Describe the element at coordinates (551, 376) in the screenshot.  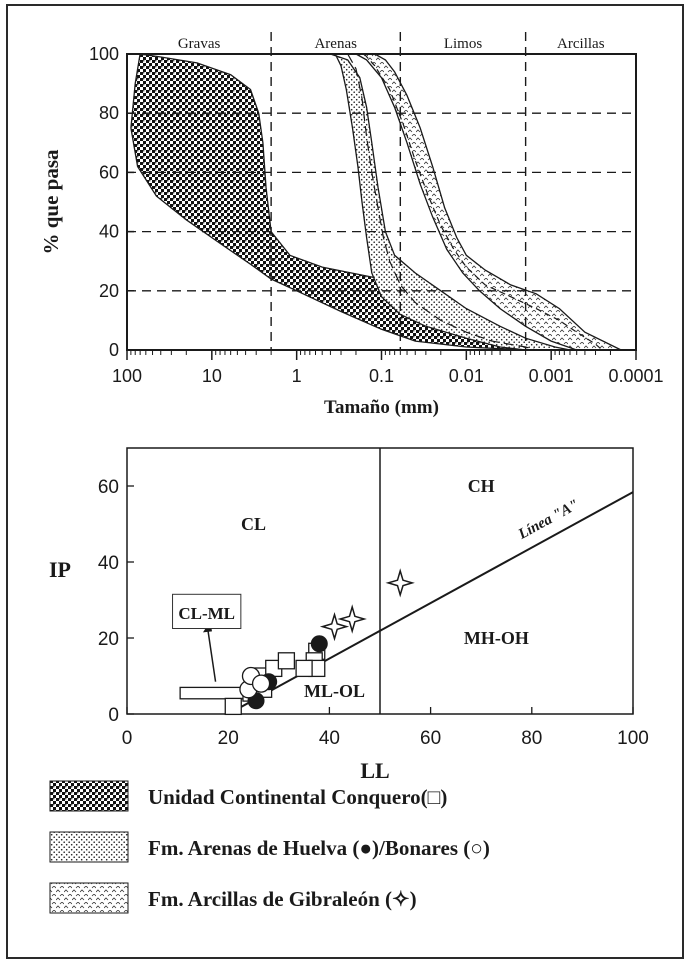
I see `x-tick-label-5: 0.001` at that location.